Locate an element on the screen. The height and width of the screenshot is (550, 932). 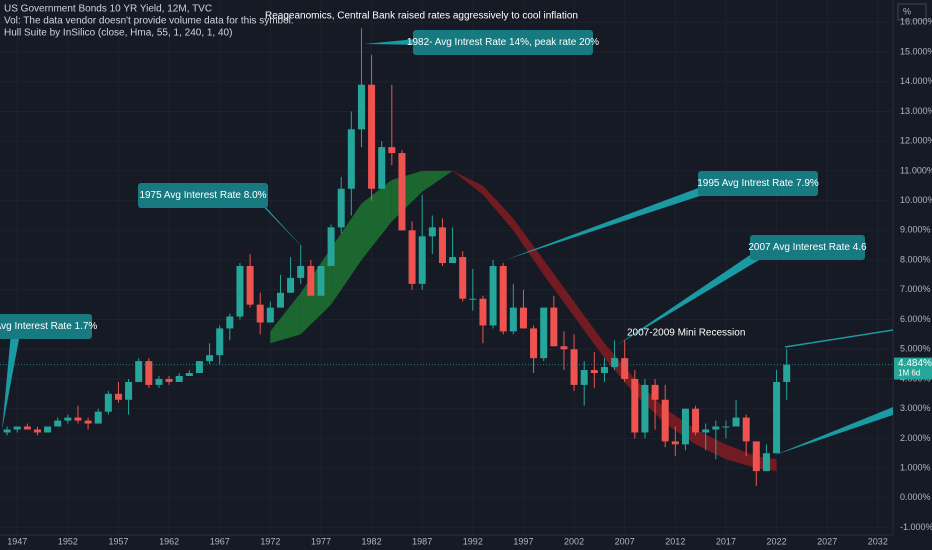
last-price-box is located at coordinates (913, 368).